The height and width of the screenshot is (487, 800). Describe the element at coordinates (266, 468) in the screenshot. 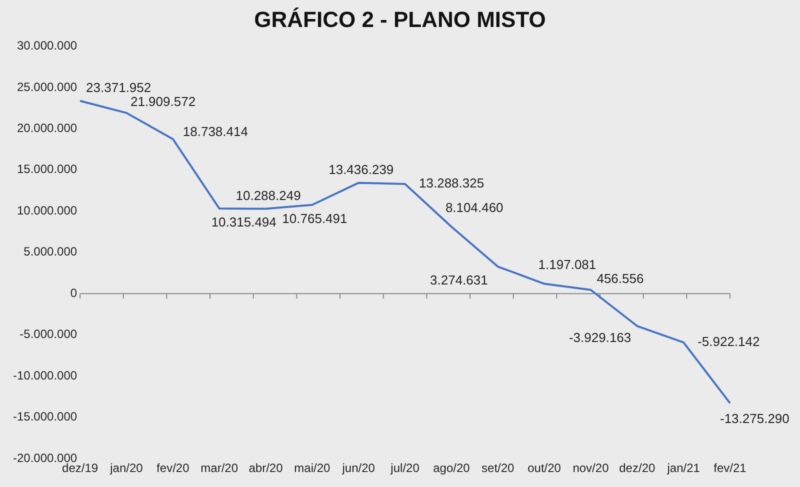

I see `x-tick-label: abr/20` at that location.